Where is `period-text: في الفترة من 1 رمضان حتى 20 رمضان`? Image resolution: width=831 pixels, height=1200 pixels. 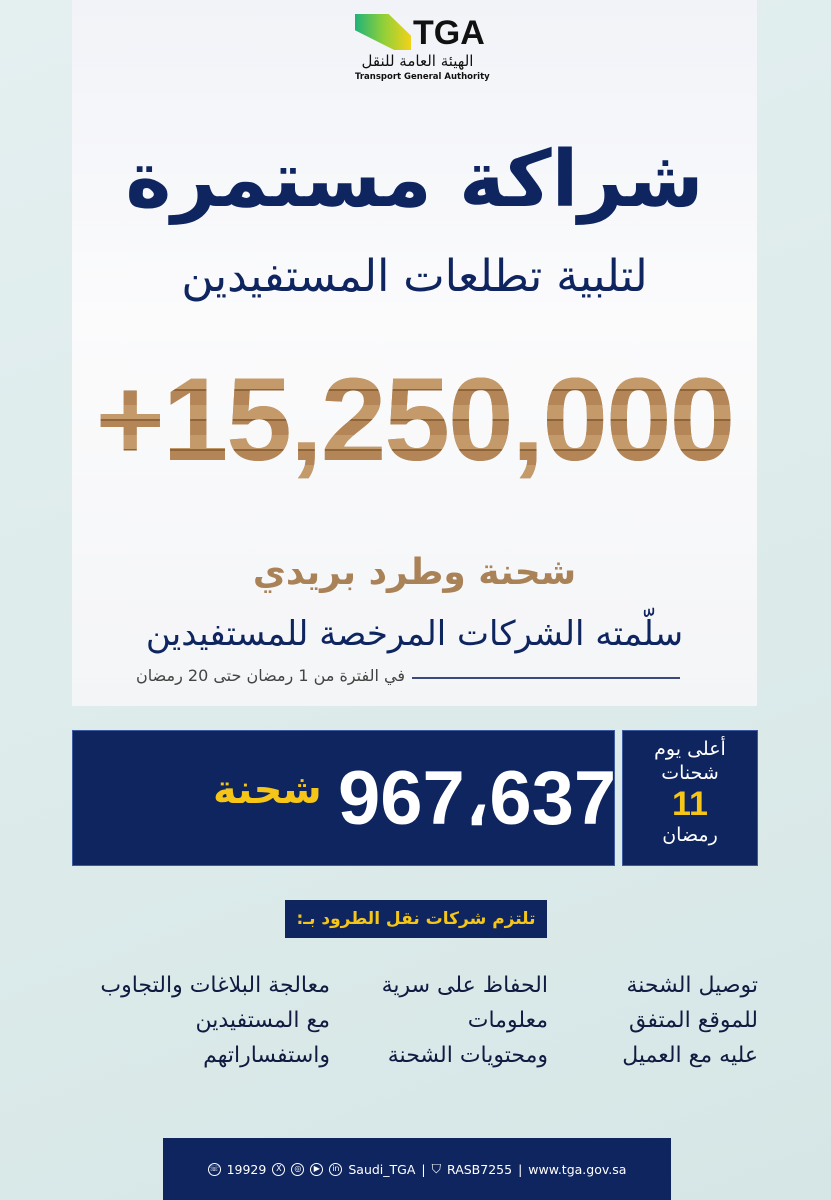
period-text: في الفترة من 1 رمضان حتى 20 رمضان is located at coordinates (270, 675).